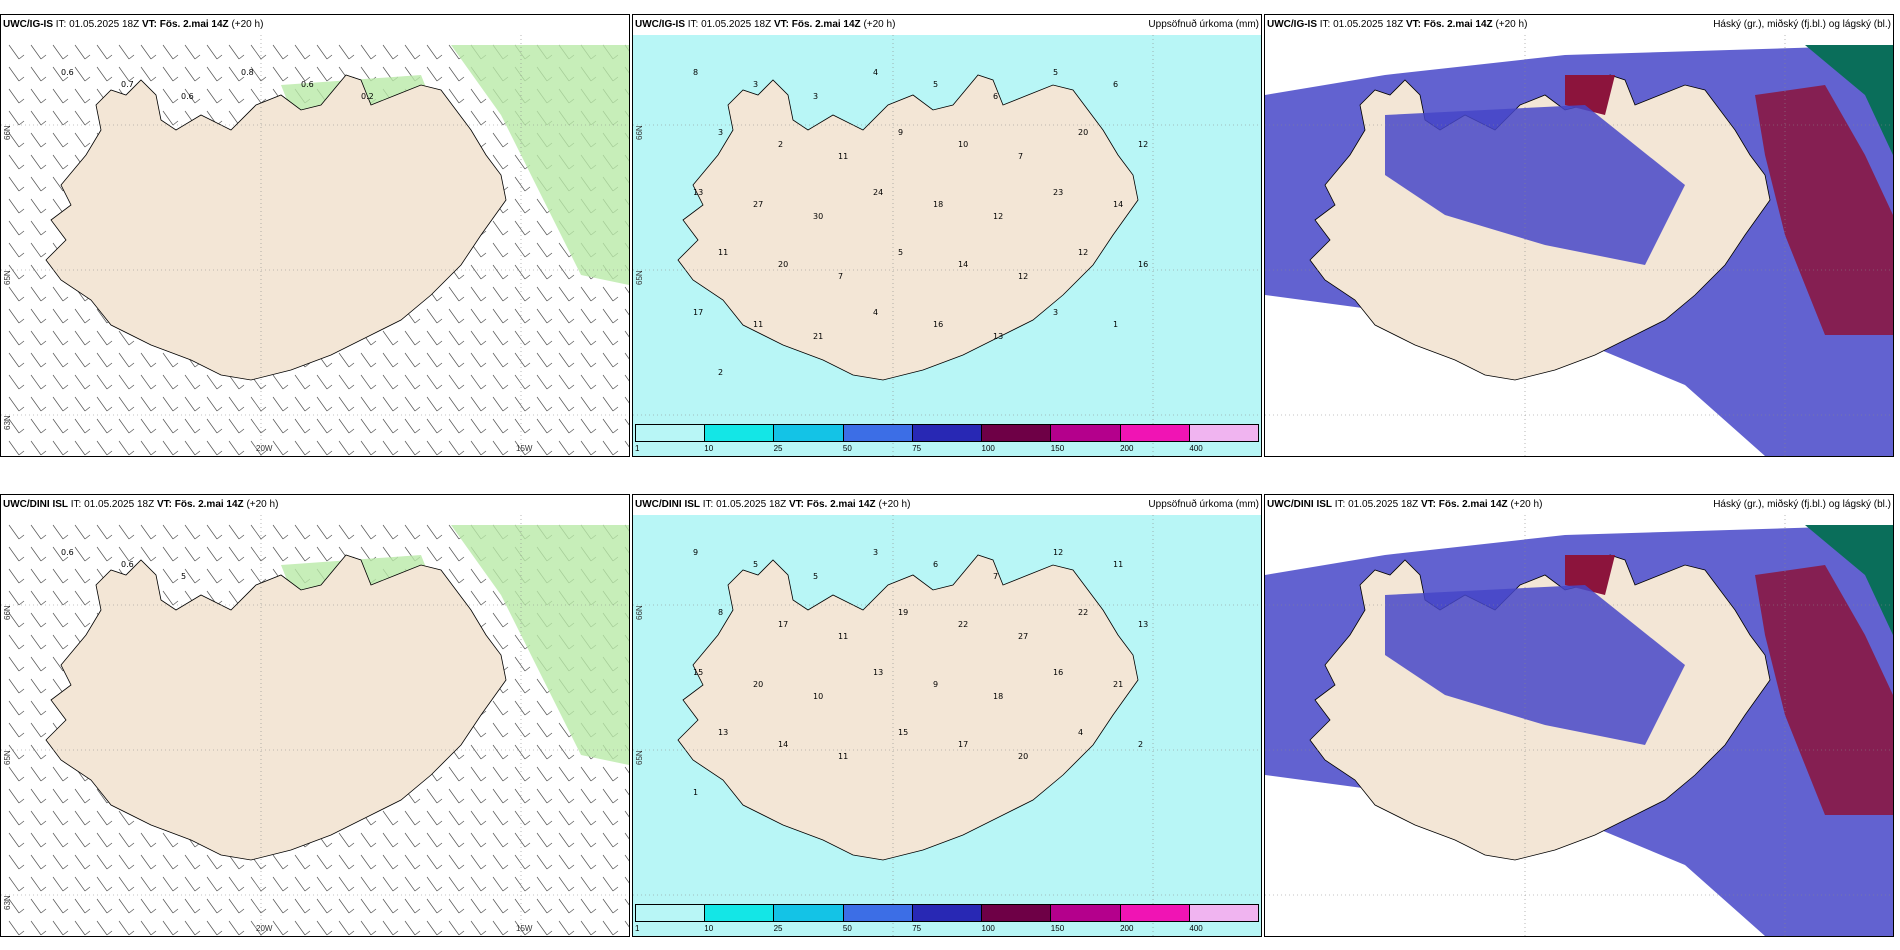  Describe the element at coordinates (778, 928) in the screenshot. I see `colorbar-tick: 25` at that location.